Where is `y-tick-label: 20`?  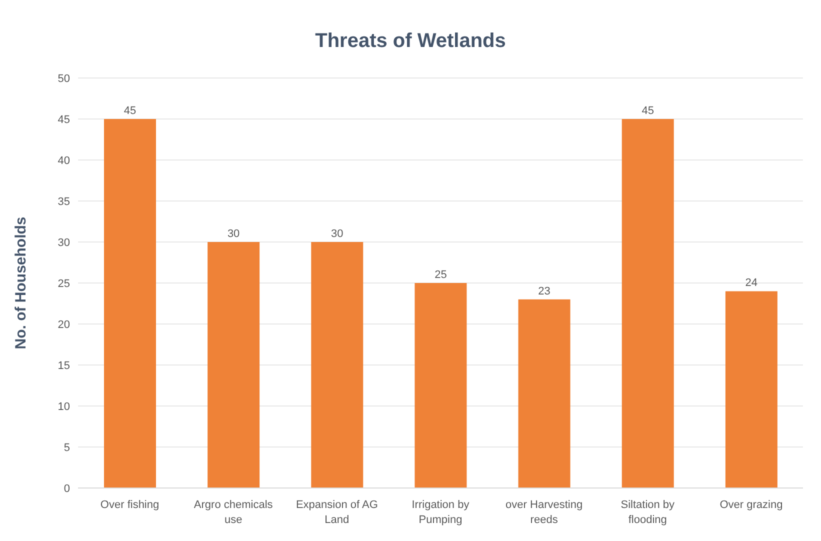
y-tick-label: 20 is located at coordinates (64, 324).